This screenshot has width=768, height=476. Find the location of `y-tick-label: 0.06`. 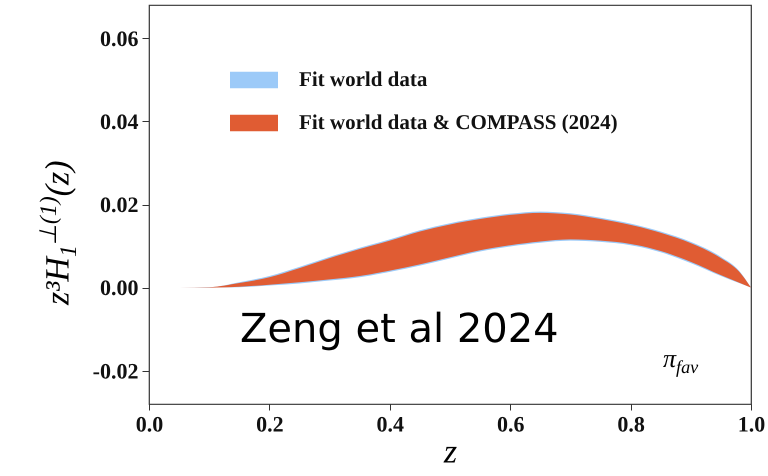

y-tick-label: 0.06 is located at coordinates (119, 38).